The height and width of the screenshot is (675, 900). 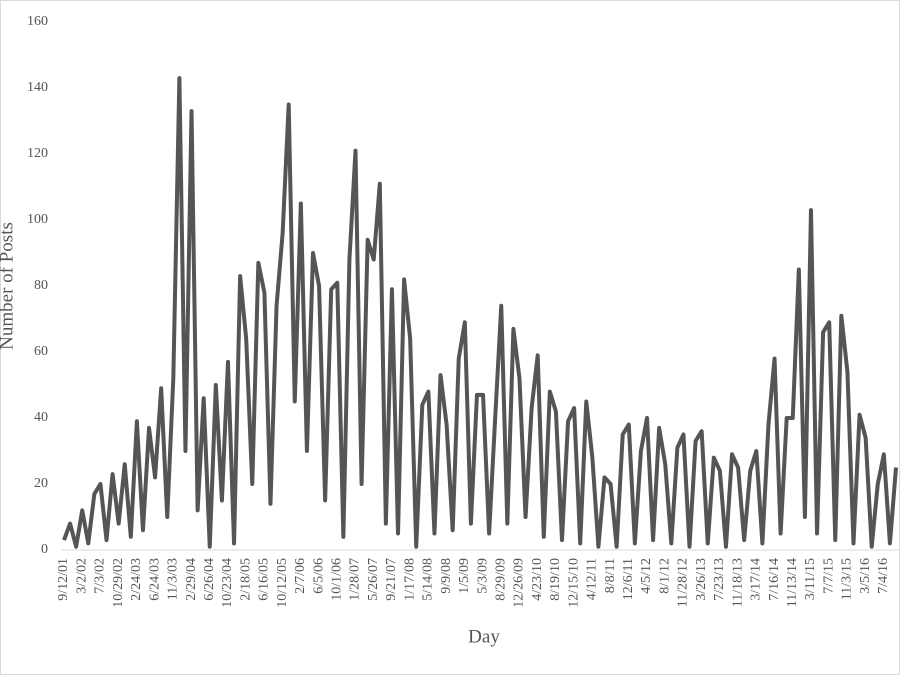 What do you see at coordinates (628, 579) in the screenshot?
I see `x-tick-label: 12/6/11` at bounding box center [628, 579].